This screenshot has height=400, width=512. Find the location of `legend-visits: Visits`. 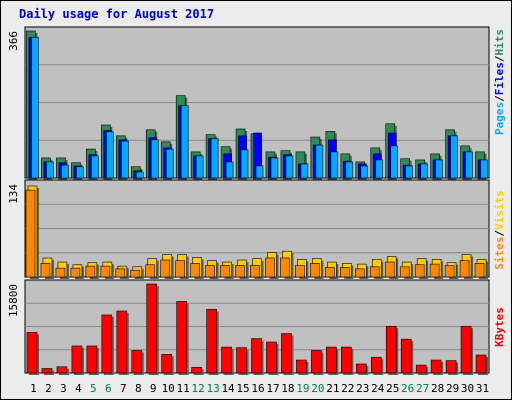

legend-visits: Visits is located at coordinates (499, 210).